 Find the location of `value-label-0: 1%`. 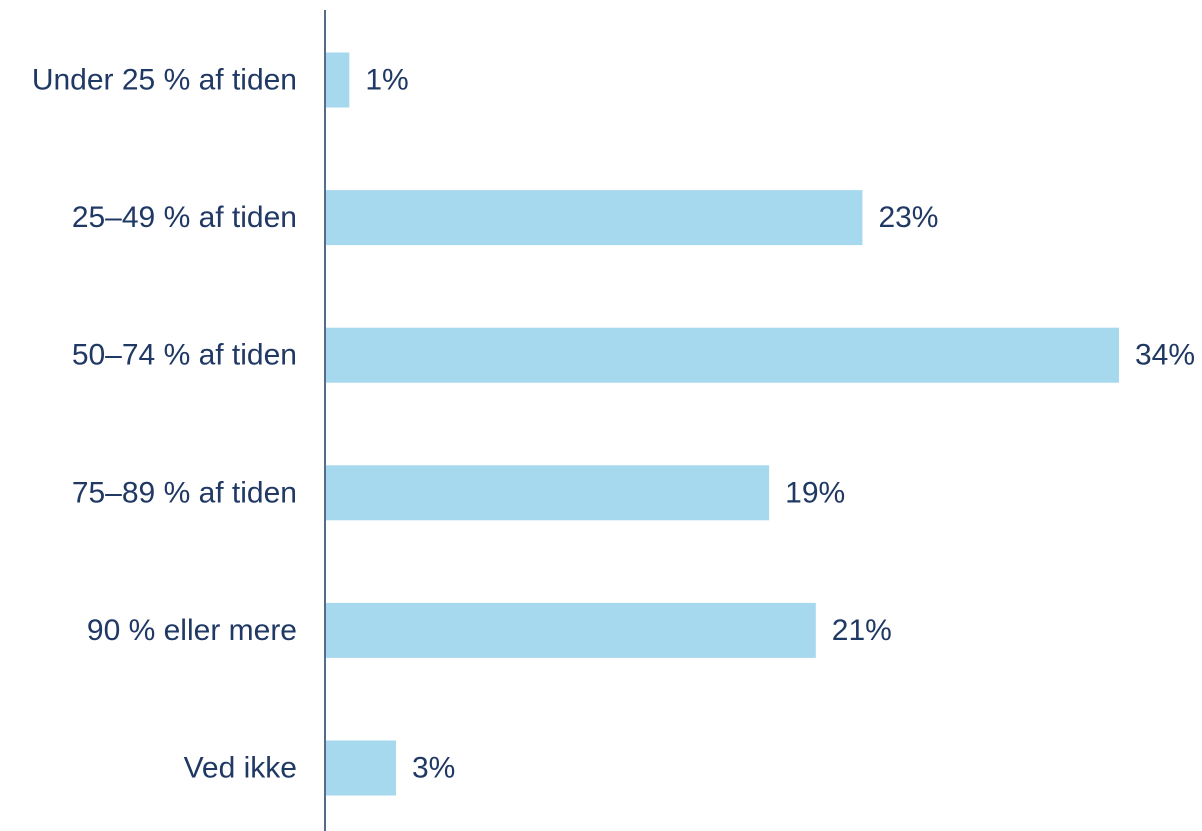

value-label-0: 1% is located at coordinates (386, 80).